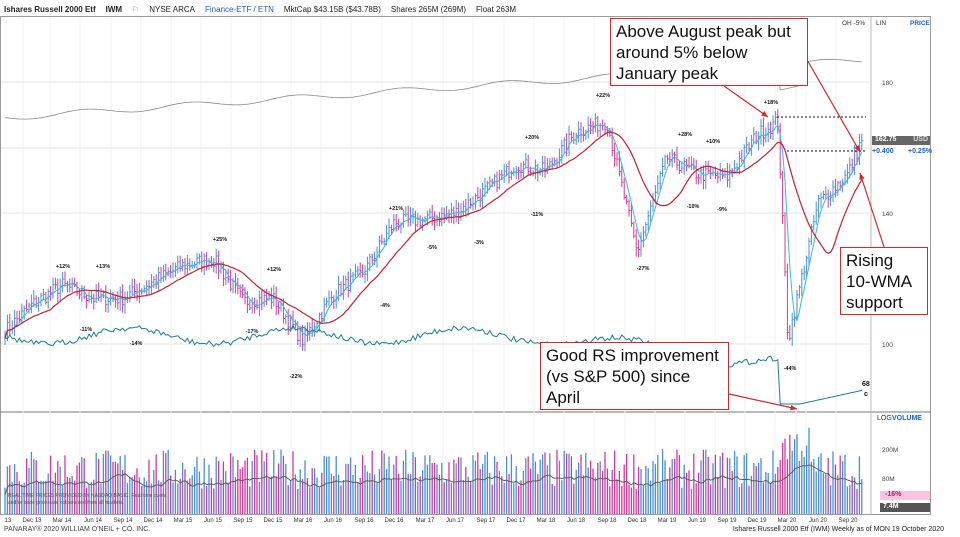 The image size is (960, 537). I want to click on exchange-label: NYSE ARCA, so click(172, 9).